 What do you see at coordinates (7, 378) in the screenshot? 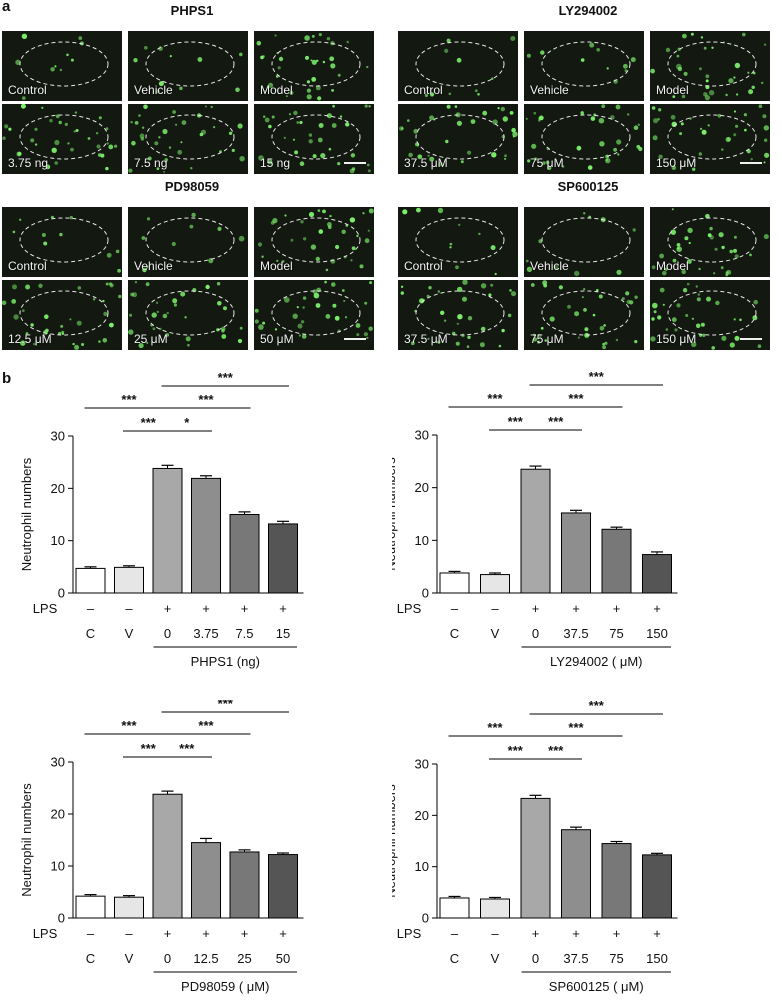
I see `panel-b-label: b` at bounding box center [7, 378].